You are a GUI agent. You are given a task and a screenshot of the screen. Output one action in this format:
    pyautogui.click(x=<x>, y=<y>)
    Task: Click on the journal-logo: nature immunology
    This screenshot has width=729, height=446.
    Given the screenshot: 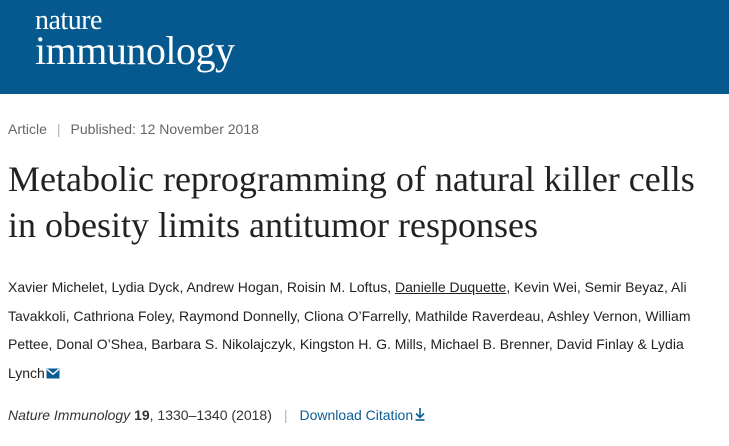 What is the action you would take?
    pyautogui.click(x=135, y=39)
    